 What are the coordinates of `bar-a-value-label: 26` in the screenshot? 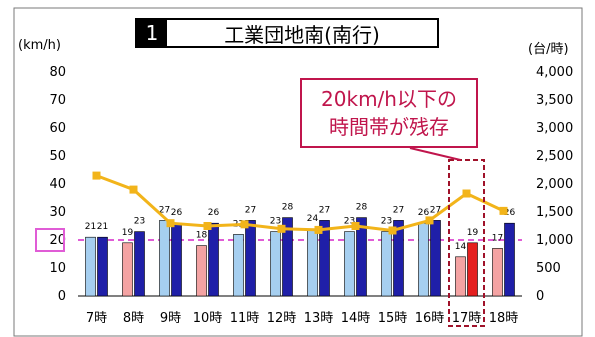 It's located at (424, 213).